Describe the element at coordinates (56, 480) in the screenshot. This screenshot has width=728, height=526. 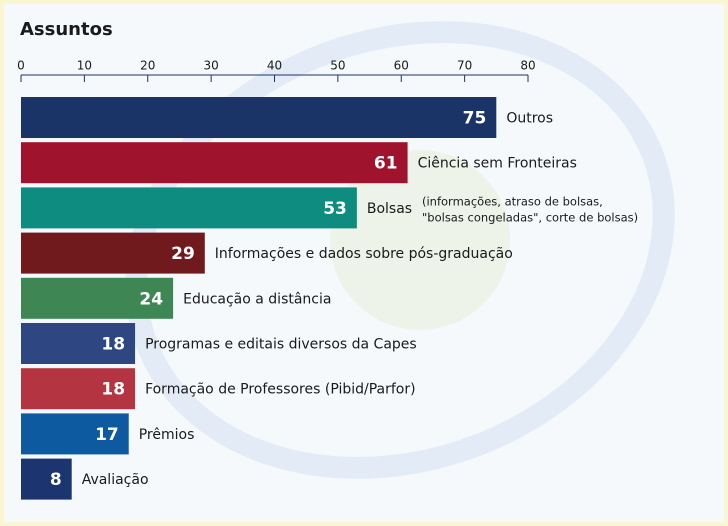
I see `value-label: 8` at that location.